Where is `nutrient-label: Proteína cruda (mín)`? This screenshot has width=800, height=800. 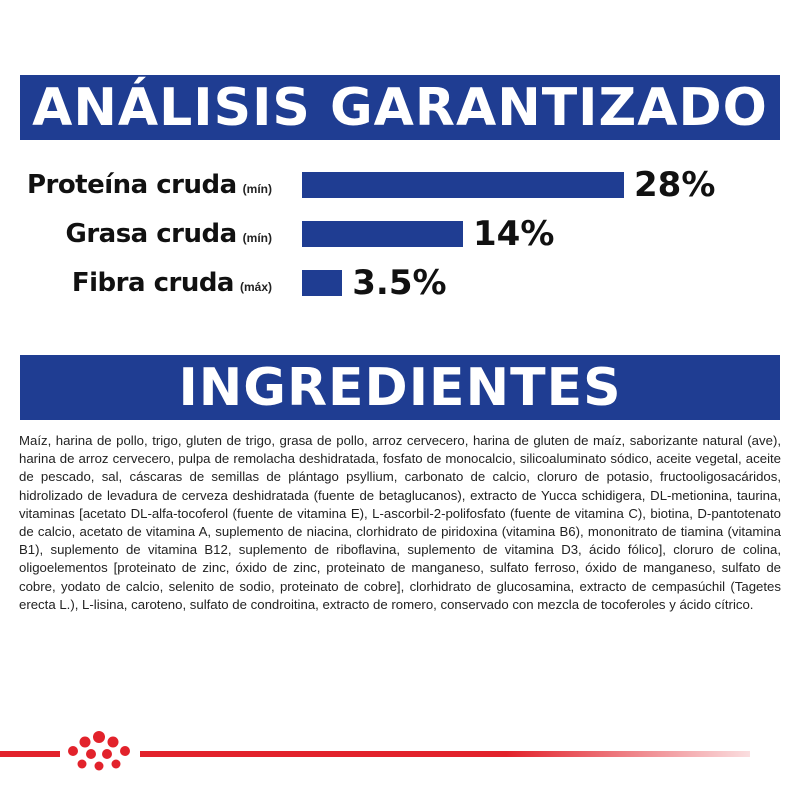 nutrient-label: Proteína cruda (mín) is located at coordinates (149, 185).